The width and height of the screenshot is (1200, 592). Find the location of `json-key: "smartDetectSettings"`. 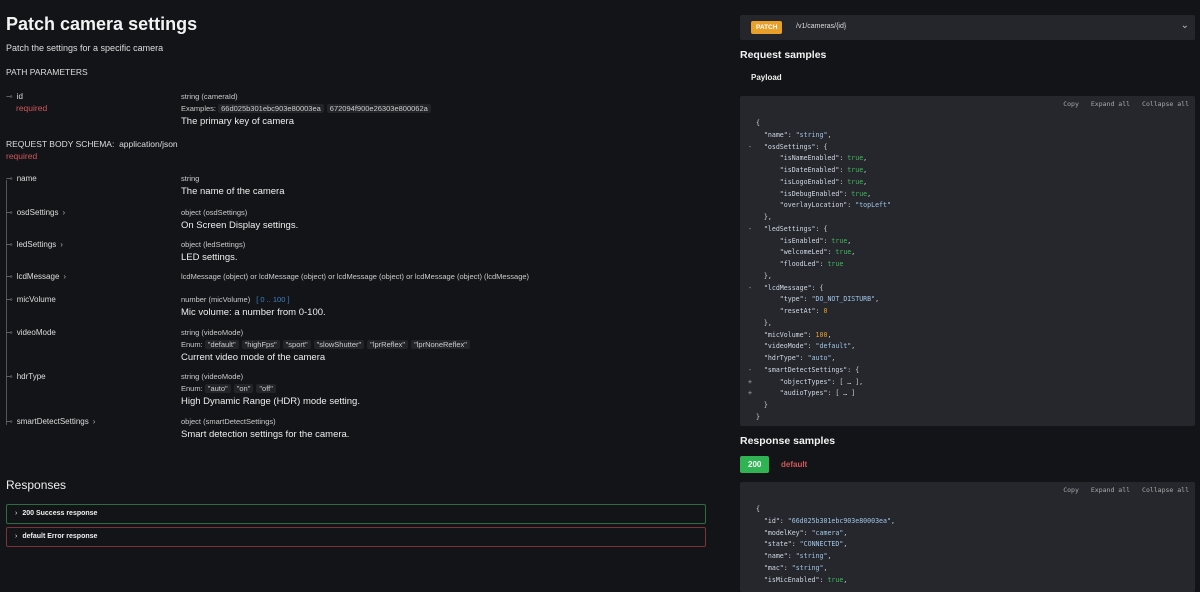

json-key: "smartDetectSettings" is located at coordinates (805, 369).